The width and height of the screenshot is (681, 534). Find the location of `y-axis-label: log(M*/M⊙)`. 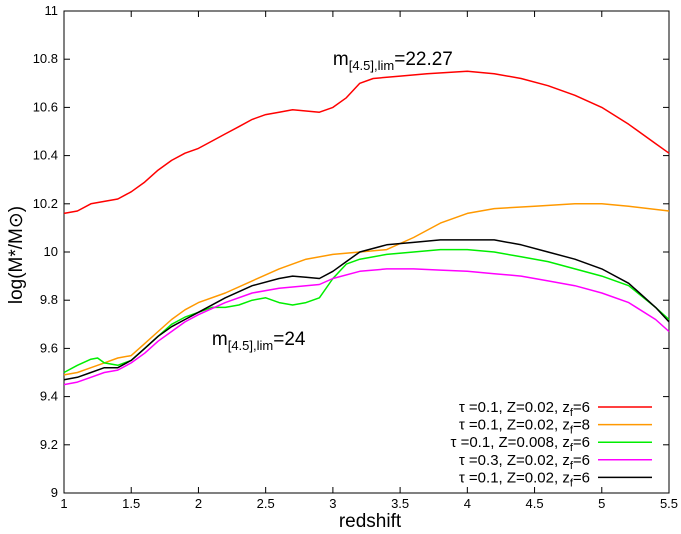

y-axis-label: log(M*/M⊙) is located at coordinates (16, 255).